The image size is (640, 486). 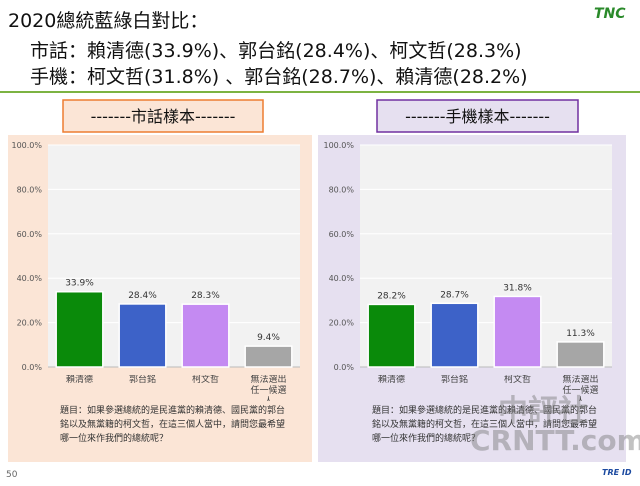 What do you see at coordinates (79, 284) in the screenshot?
I see `value-label: 33.9%` at bounding box center [79, 284].